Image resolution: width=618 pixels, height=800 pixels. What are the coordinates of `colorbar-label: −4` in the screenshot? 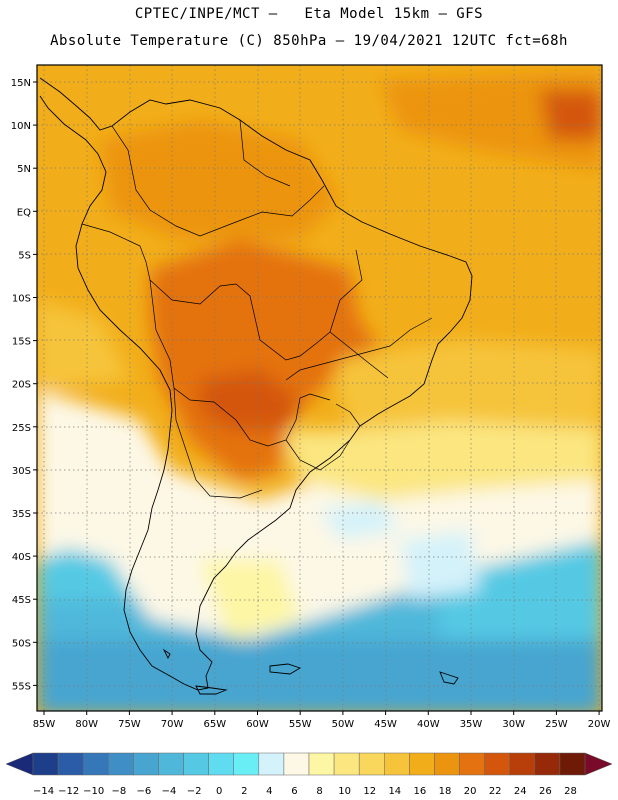 It's located at (169, 791).